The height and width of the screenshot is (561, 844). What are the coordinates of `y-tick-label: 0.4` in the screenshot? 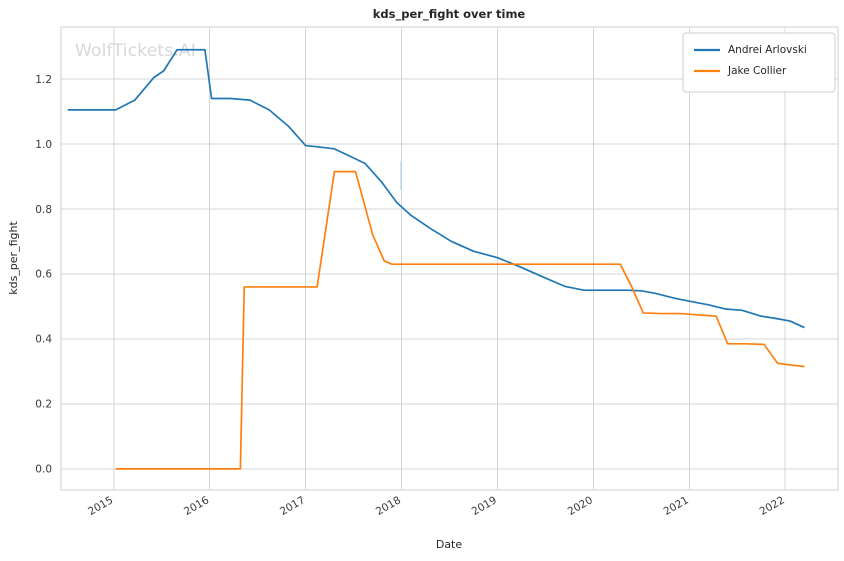 It's located at (43, 340).